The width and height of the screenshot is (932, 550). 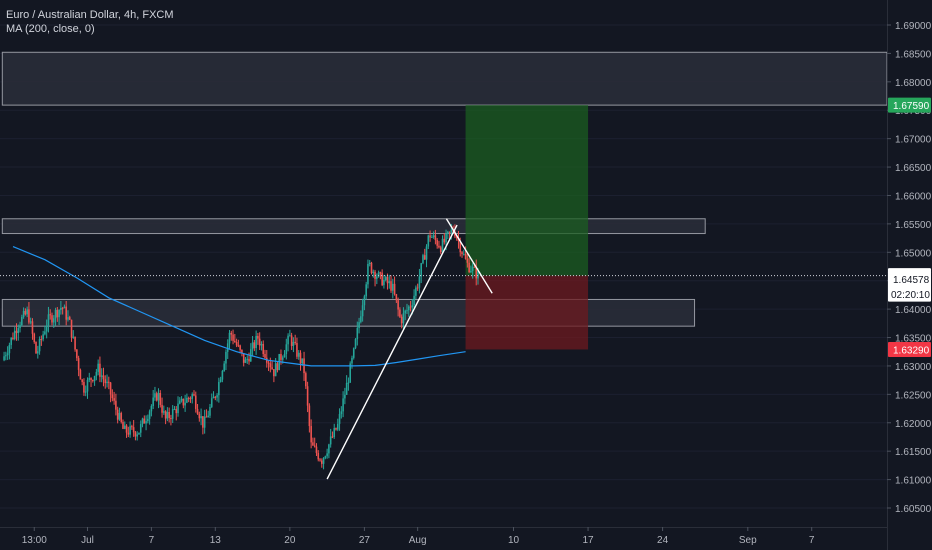 What do you see at coordinates (50, 29) in the screenshot?
I see `indicator-label: MA (200, close, 0)` at bounding box center [50, 29].